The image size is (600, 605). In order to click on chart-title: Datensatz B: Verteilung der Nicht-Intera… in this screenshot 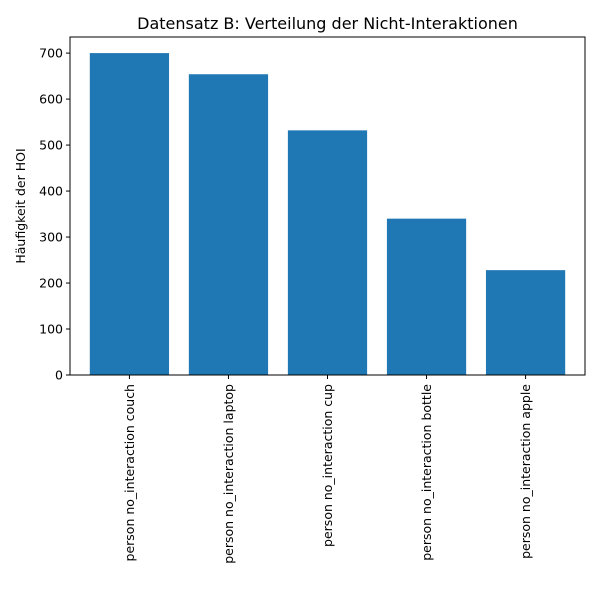, I will do `click(327, 23)`.